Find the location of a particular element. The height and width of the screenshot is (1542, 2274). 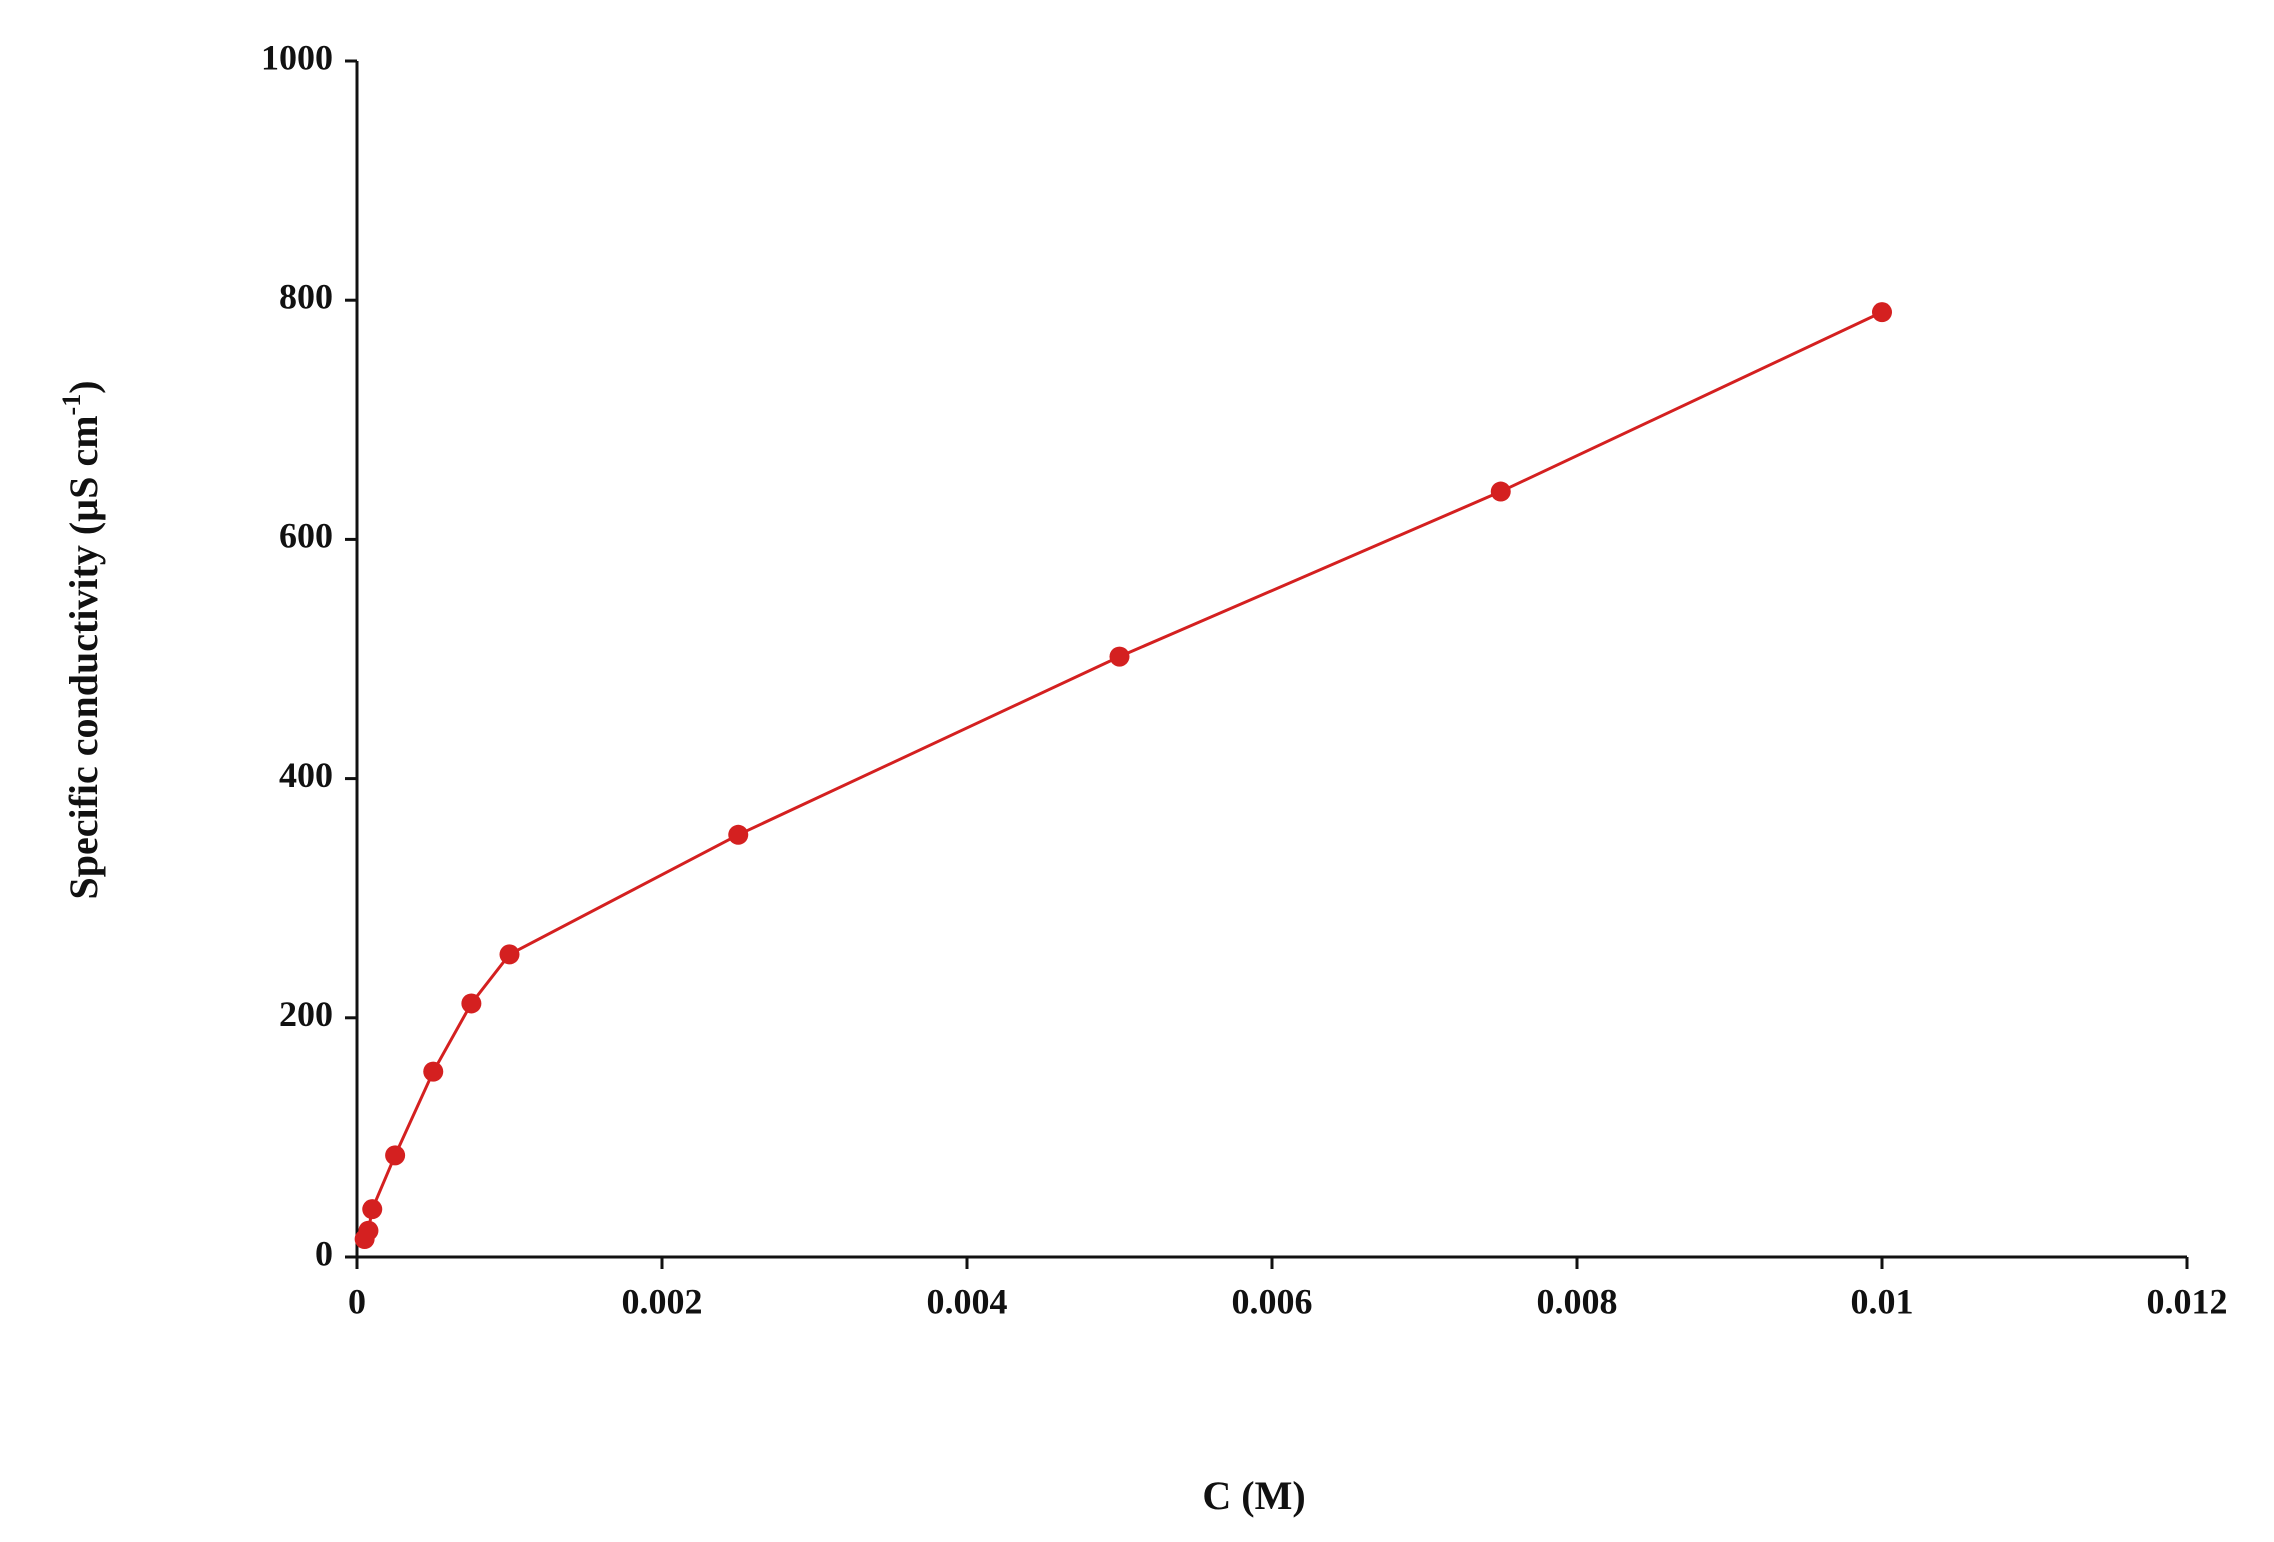

x-tick-label: 0.006 is located at coordinates (1272, 1301).